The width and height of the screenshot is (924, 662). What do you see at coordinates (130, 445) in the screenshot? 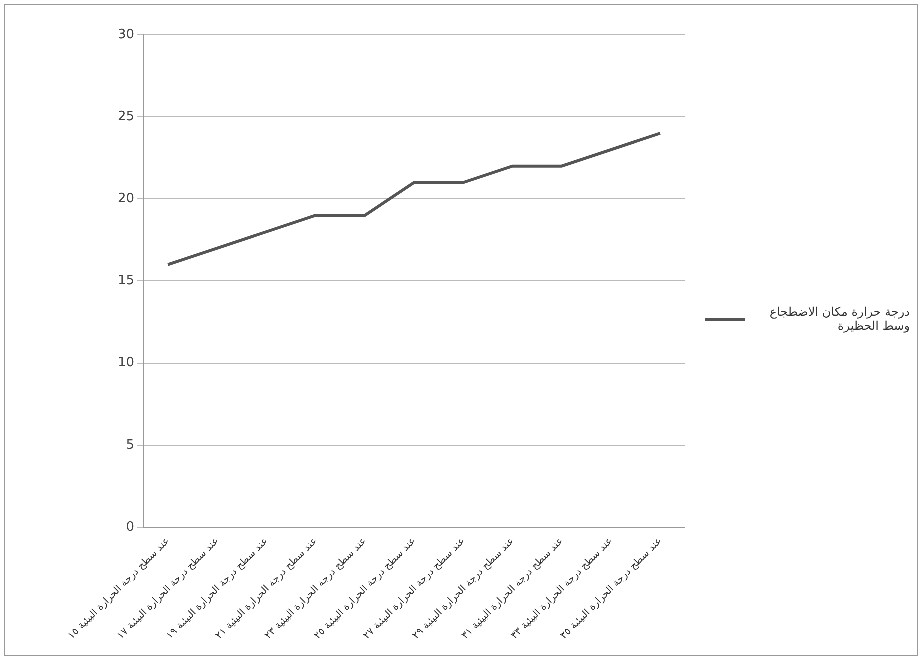
I see `y-tick-label: 5` at bounding box center [130, 445].